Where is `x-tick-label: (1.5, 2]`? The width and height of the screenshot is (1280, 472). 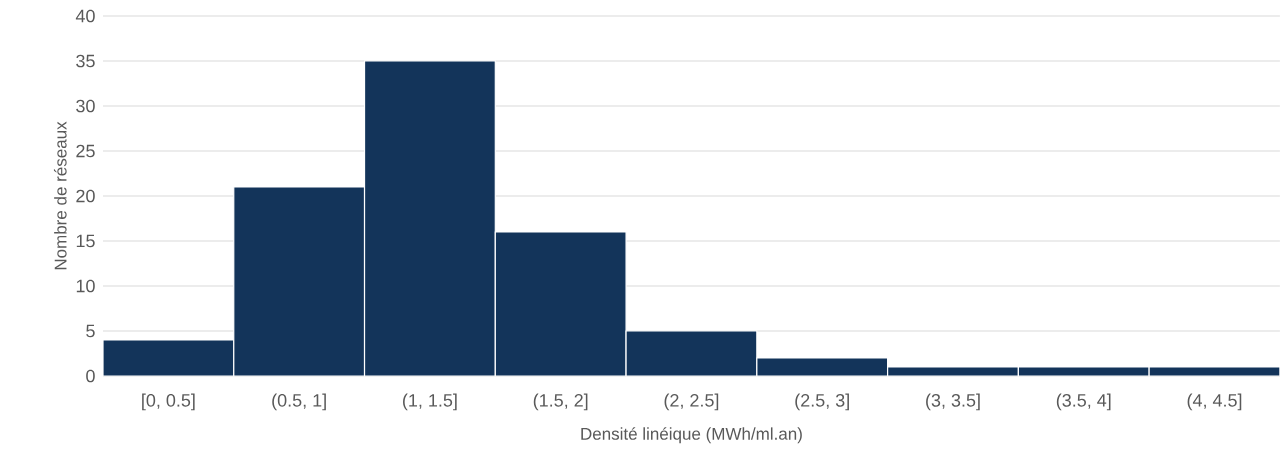 x-tick-label: (1.5, 2] is located at coordinates (560, 402).